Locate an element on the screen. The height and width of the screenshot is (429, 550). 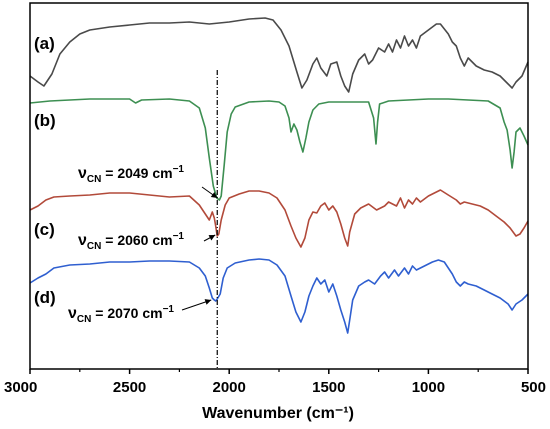
annotation-symbol-c: ν is located at coordinates (82, 240).